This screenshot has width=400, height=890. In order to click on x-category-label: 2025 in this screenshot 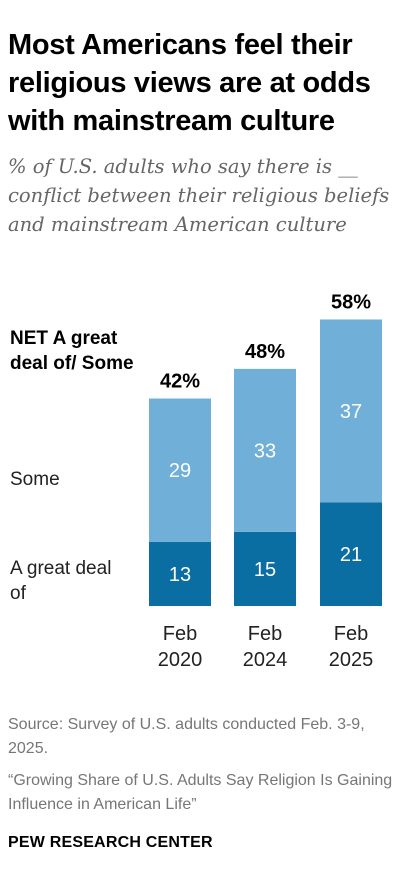, I will do `click(351, 660)`.